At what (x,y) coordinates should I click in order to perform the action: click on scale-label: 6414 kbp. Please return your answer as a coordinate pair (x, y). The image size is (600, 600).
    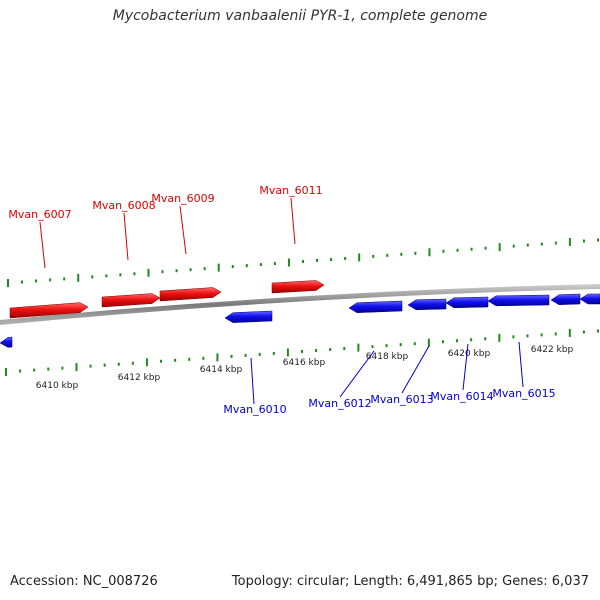
    Looking at the image, I should click on (221, 370).